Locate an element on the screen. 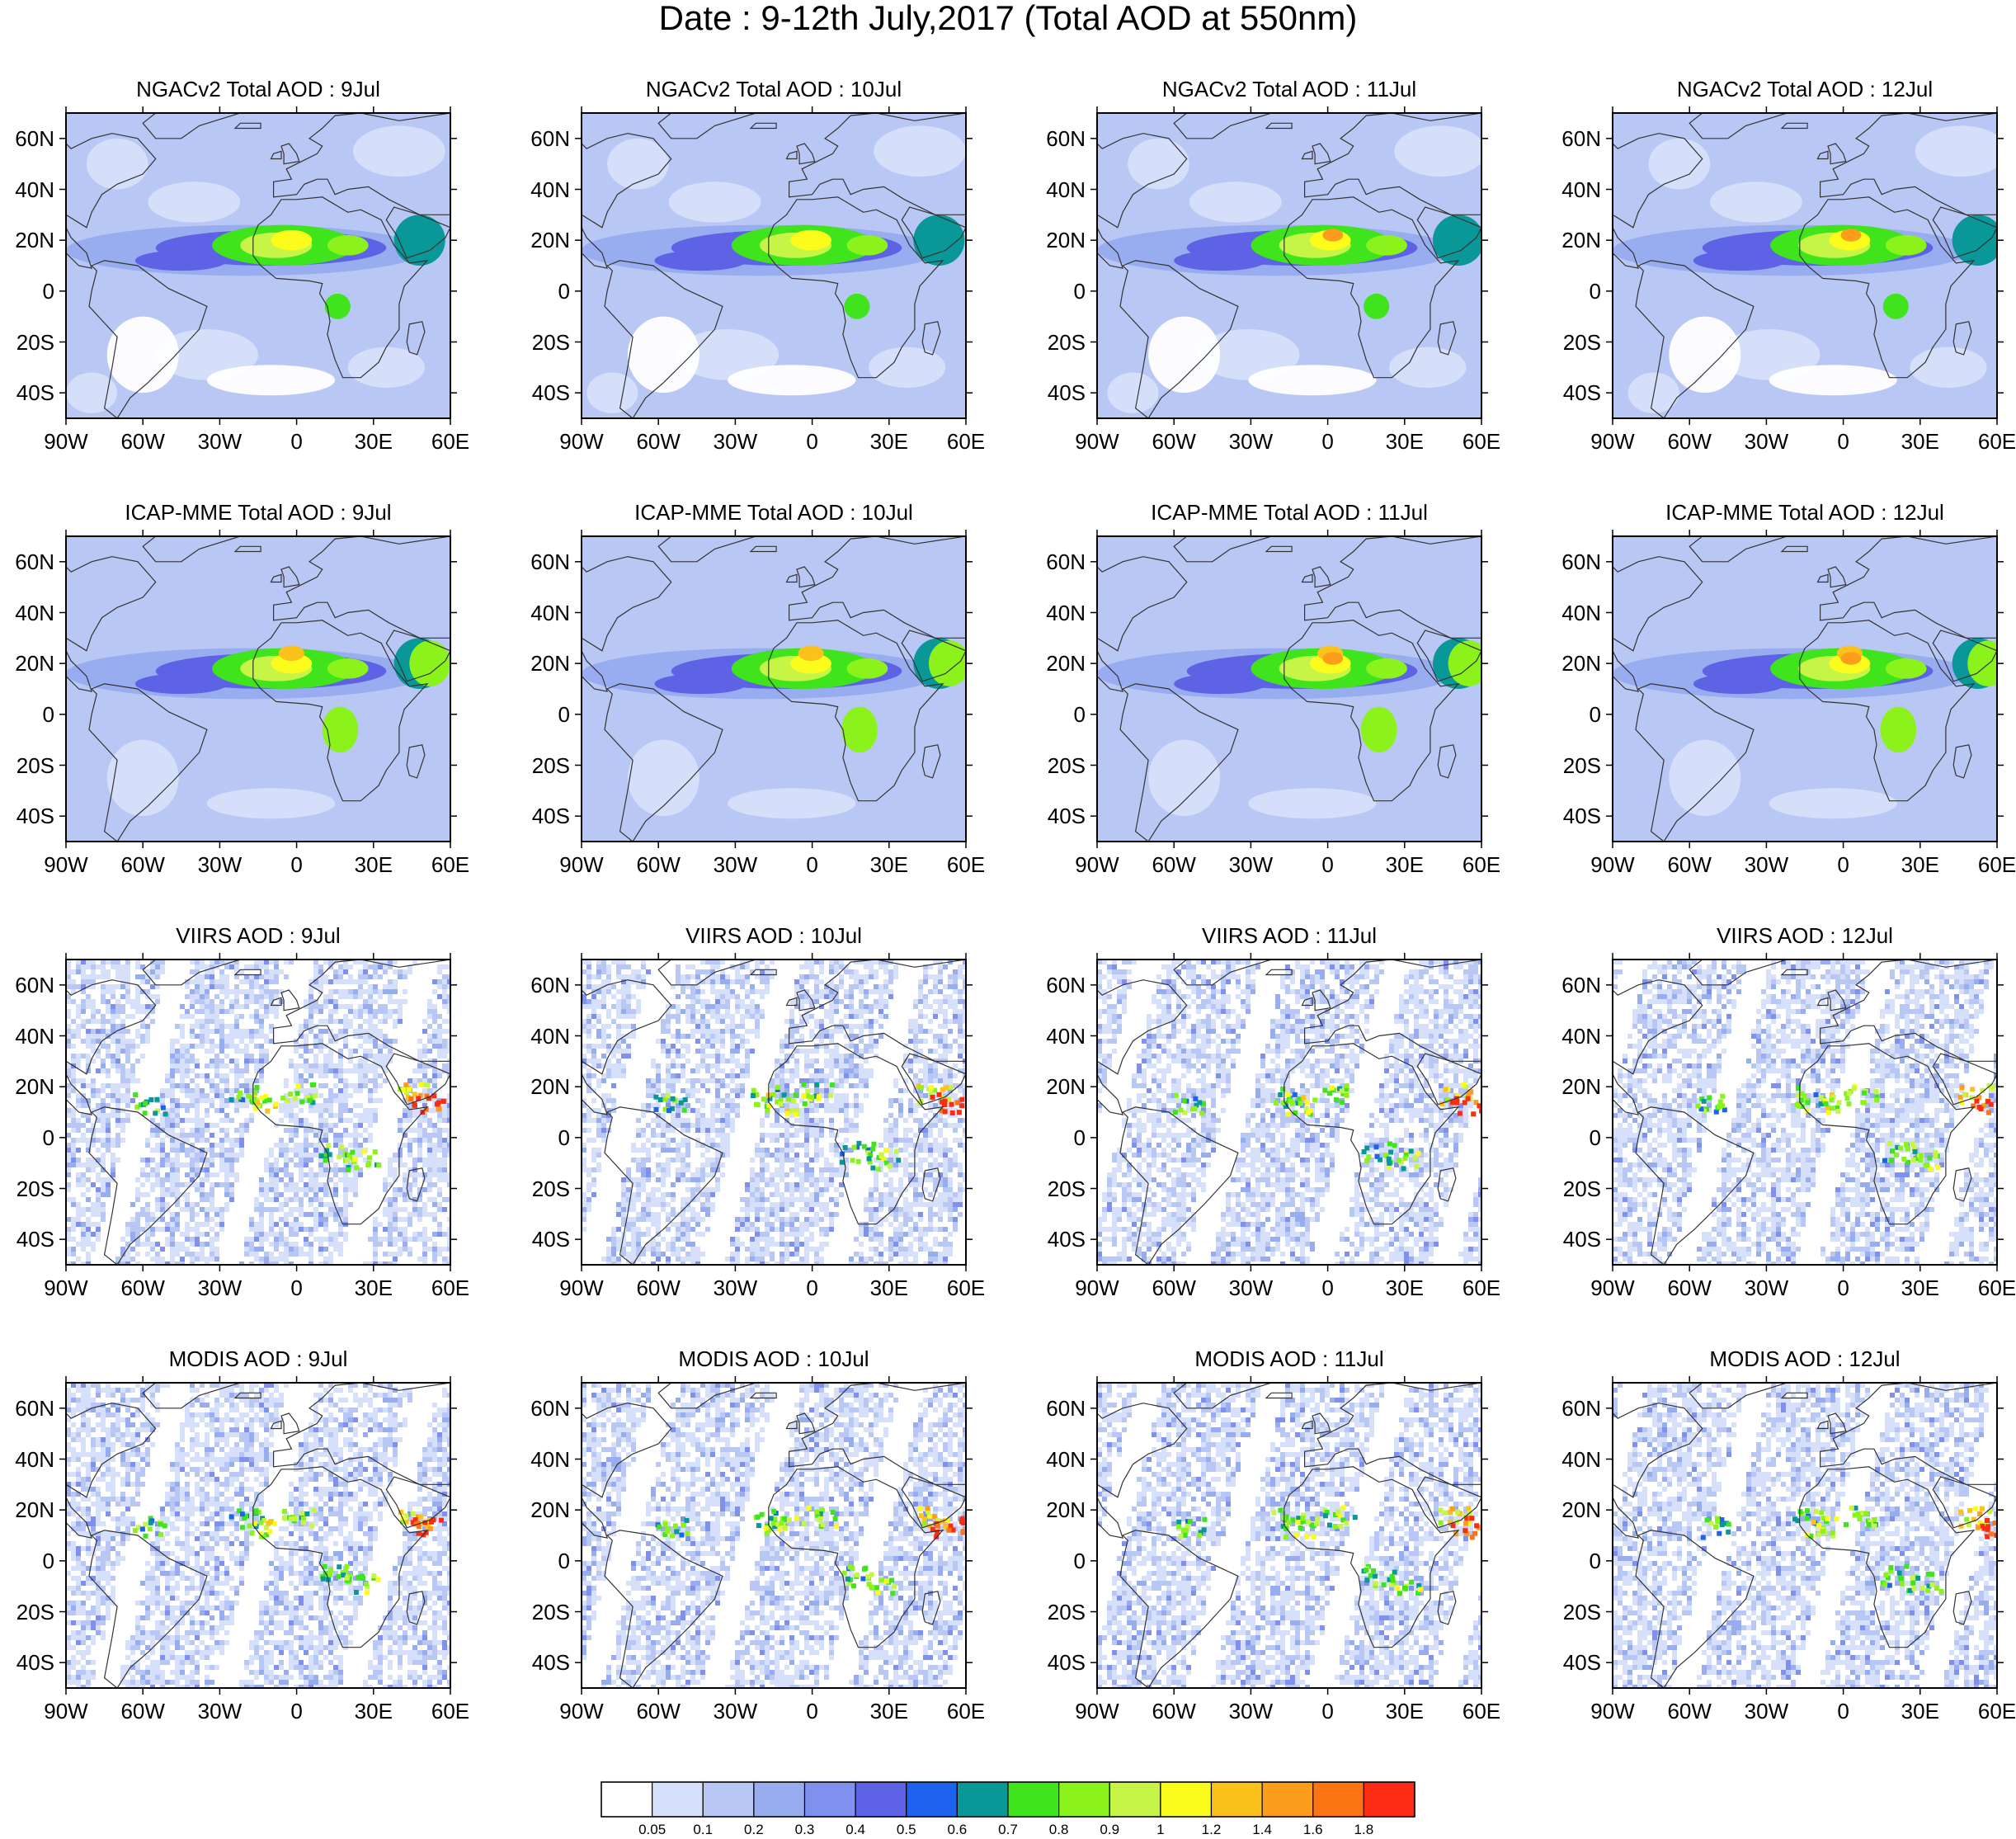  panel-title: ICAP-MME Total AOD : 10Jul is located at coordinates (774, 512).